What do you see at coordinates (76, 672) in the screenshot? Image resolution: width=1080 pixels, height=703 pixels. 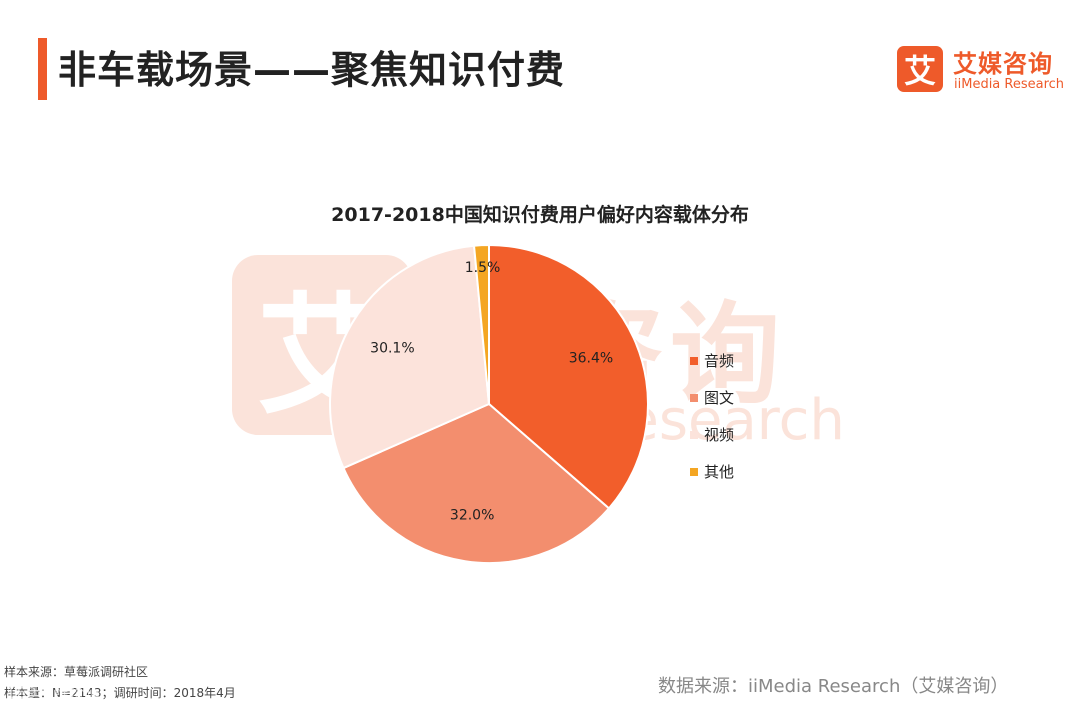 I see `sample-source-note: 样本来源：草莓派调研社区` at bounding box center [76, 672].